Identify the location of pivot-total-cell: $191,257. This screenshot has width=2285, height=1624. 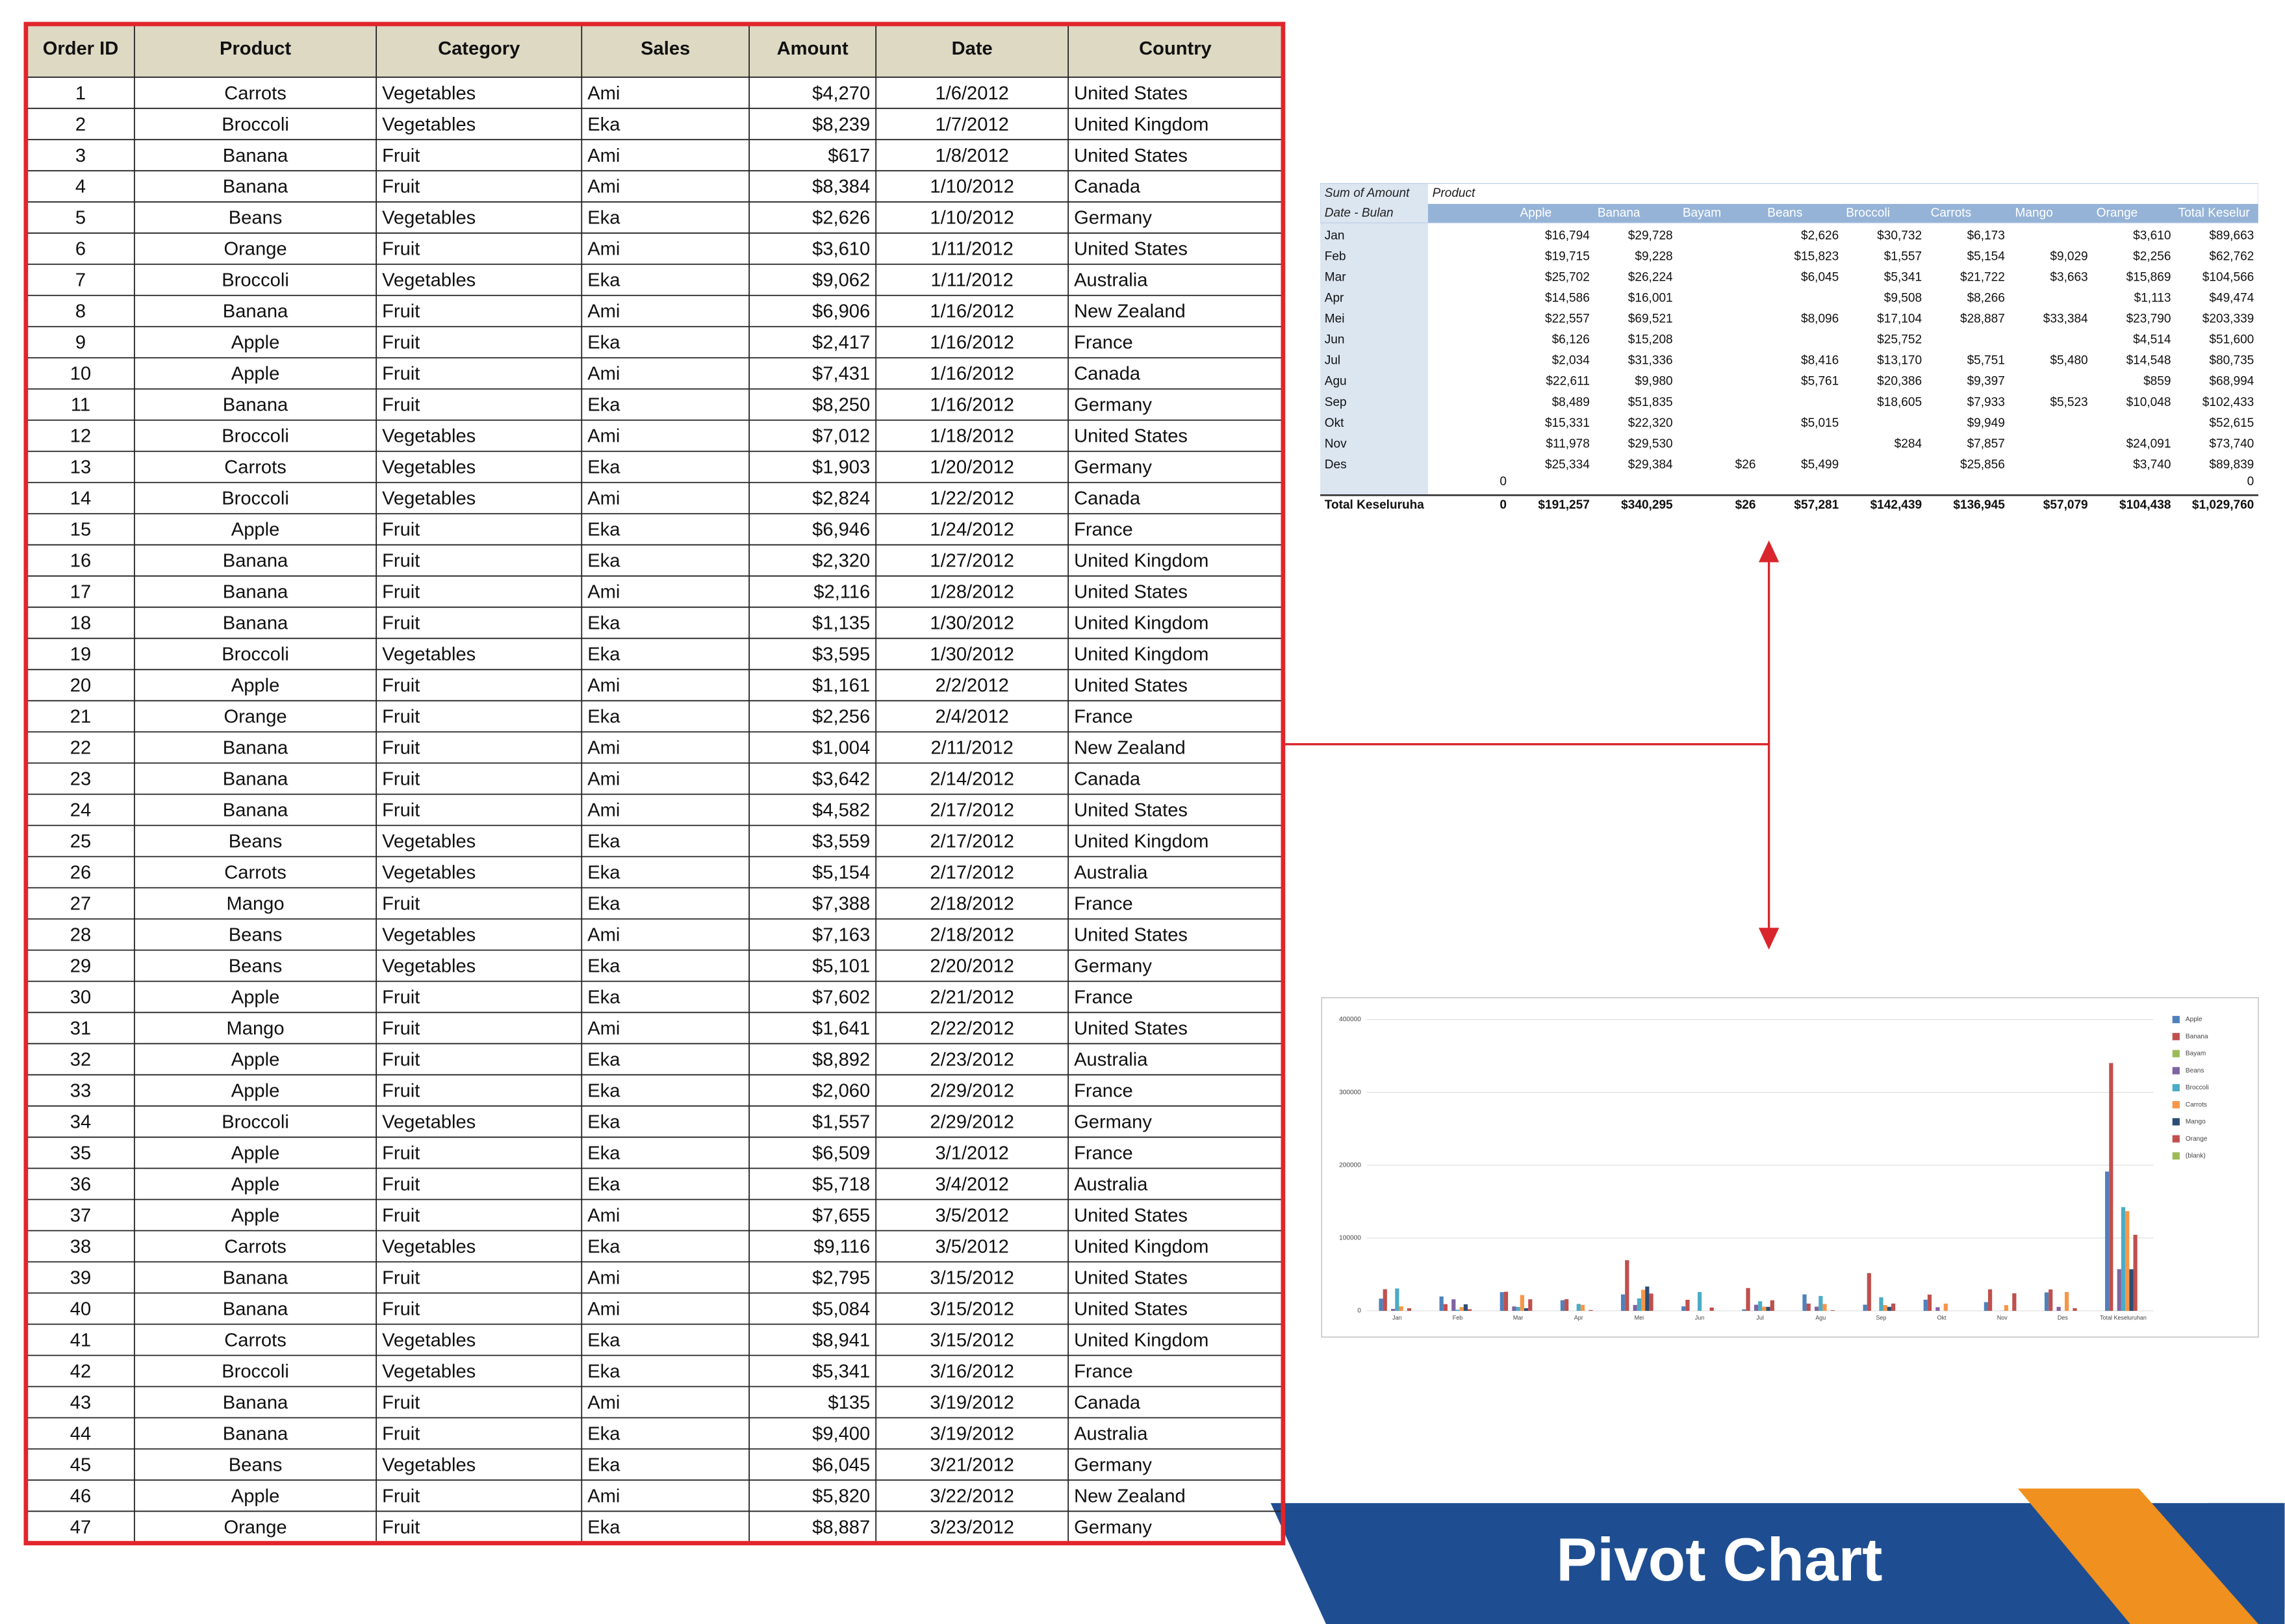
(1563, 505).